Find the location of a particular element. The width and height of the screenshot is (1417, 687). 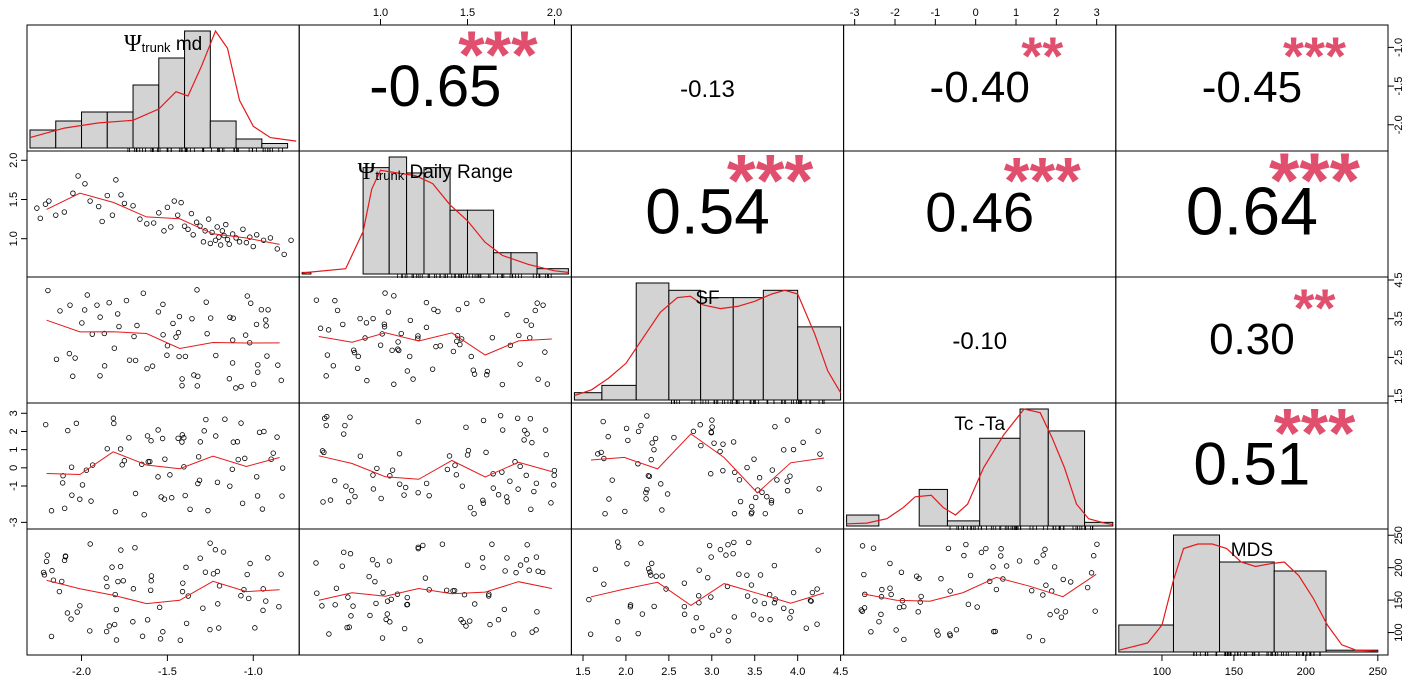

axis-tick-label: -3 is located at coordinates (855, 13).